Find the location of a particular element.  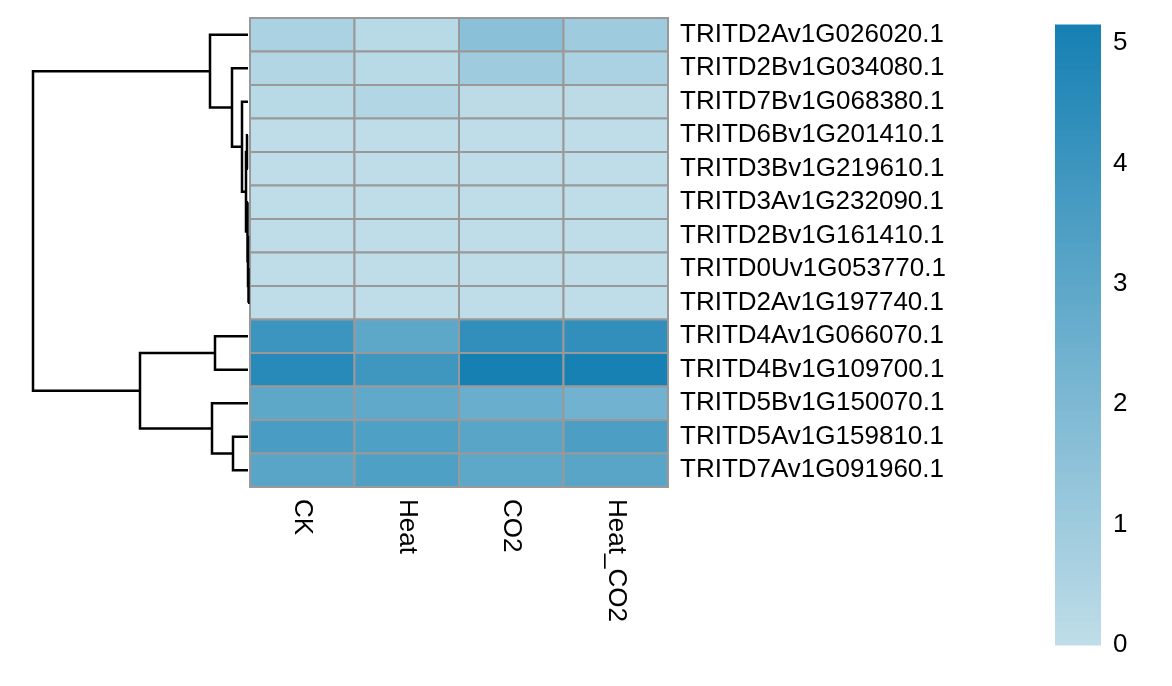

color-bar-label: 5 is located at coordinates (1120, 41).